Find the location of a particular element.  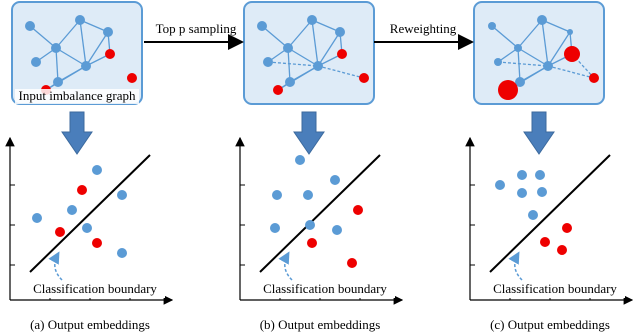

flow-label: Top p sampling is located at coordinates (196, 28).